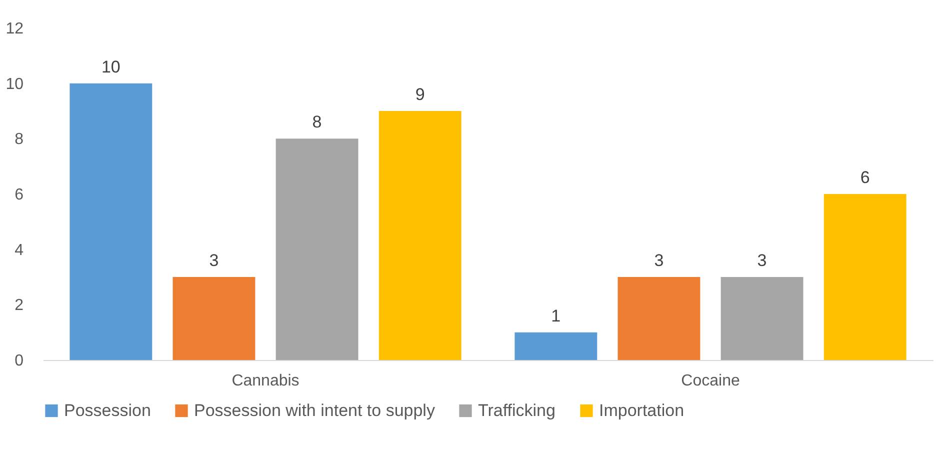 This screenshot has width=945, height=449. What do you see at coordinates (517, 410) in the screenshot?
I see `legend-label: Trafficking` at bounding box center [517, 410].